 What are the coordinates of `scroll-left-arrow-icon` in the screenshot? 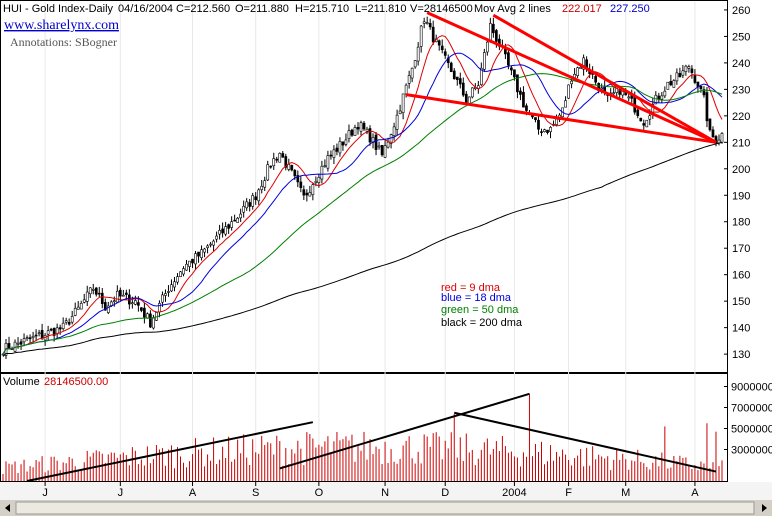 It's located at (7, 508).